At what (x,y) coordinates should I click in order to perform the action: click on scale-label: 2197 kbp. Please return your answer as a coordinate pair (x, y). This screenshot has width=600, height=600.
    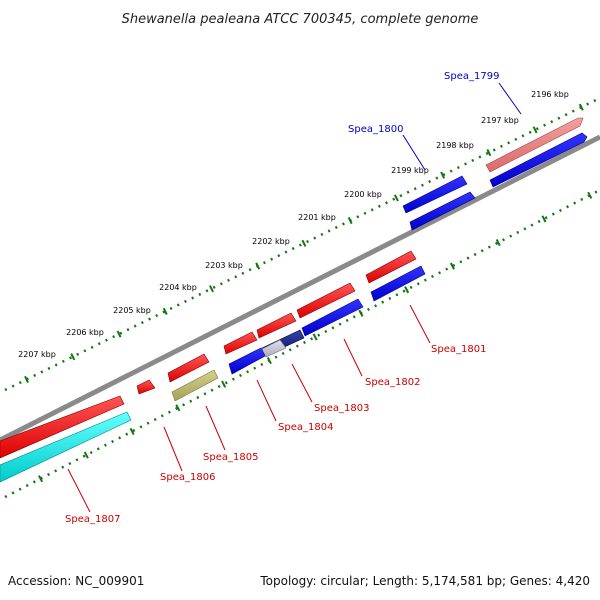
    Looking at the image, I should click on (500, 120).